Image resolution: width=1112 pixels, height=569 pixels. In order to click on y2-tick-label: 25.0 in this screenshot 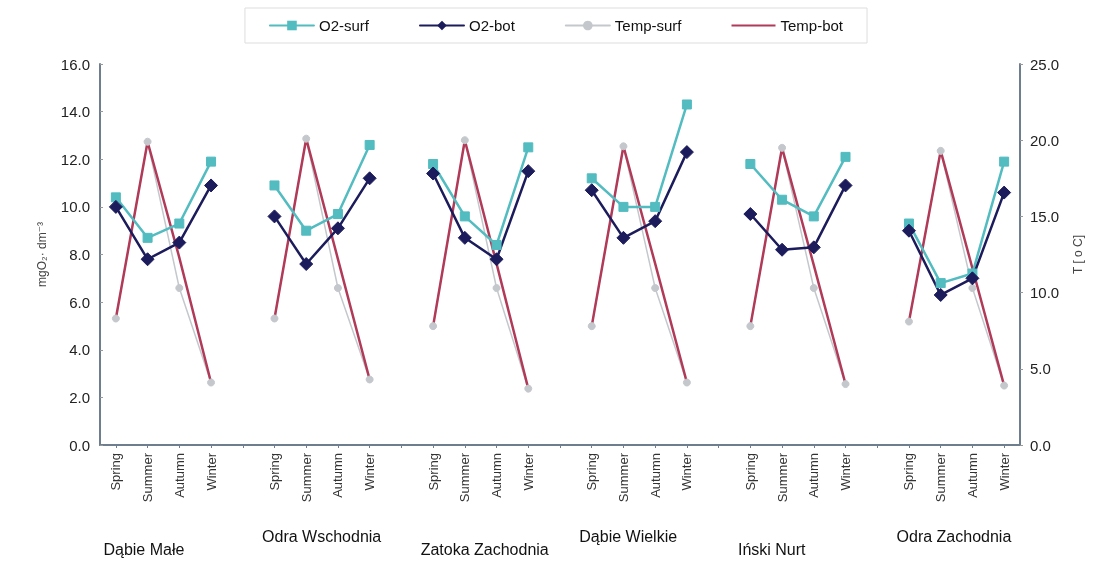, I will do `click(1045, 64)`.